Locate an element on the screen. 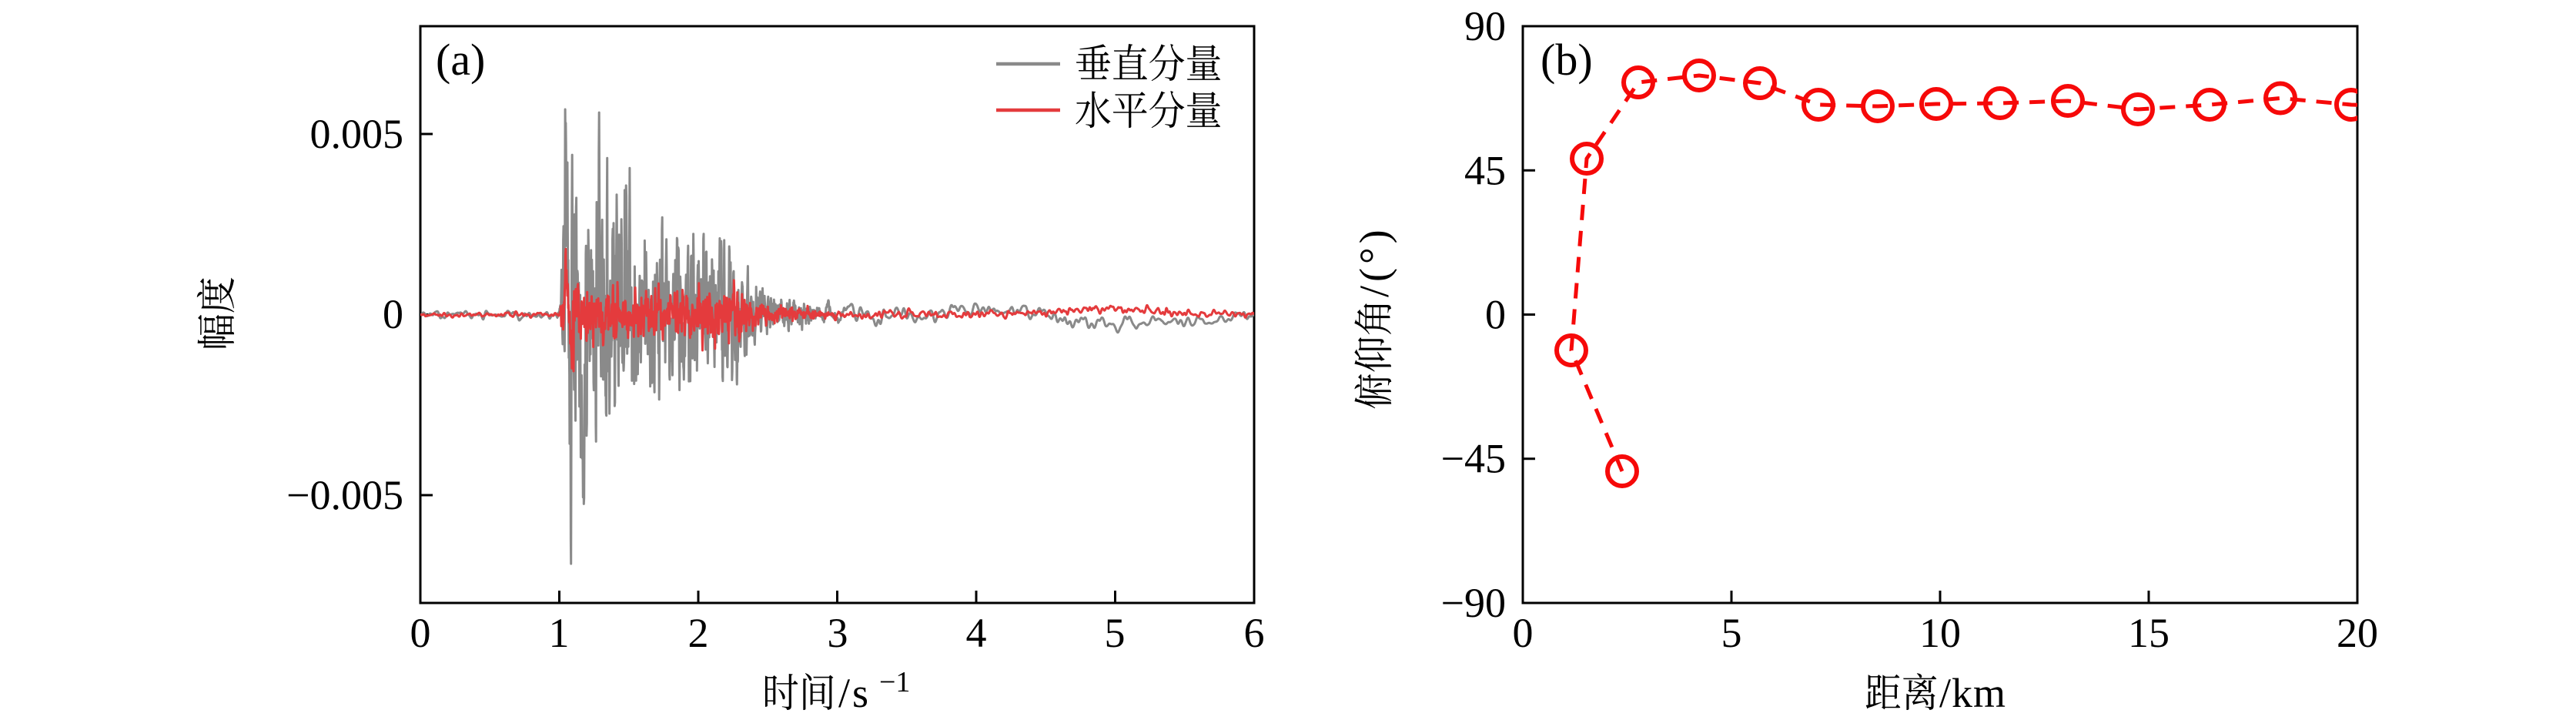  svg-text: −0.005 is located at coordinates (345, 495).